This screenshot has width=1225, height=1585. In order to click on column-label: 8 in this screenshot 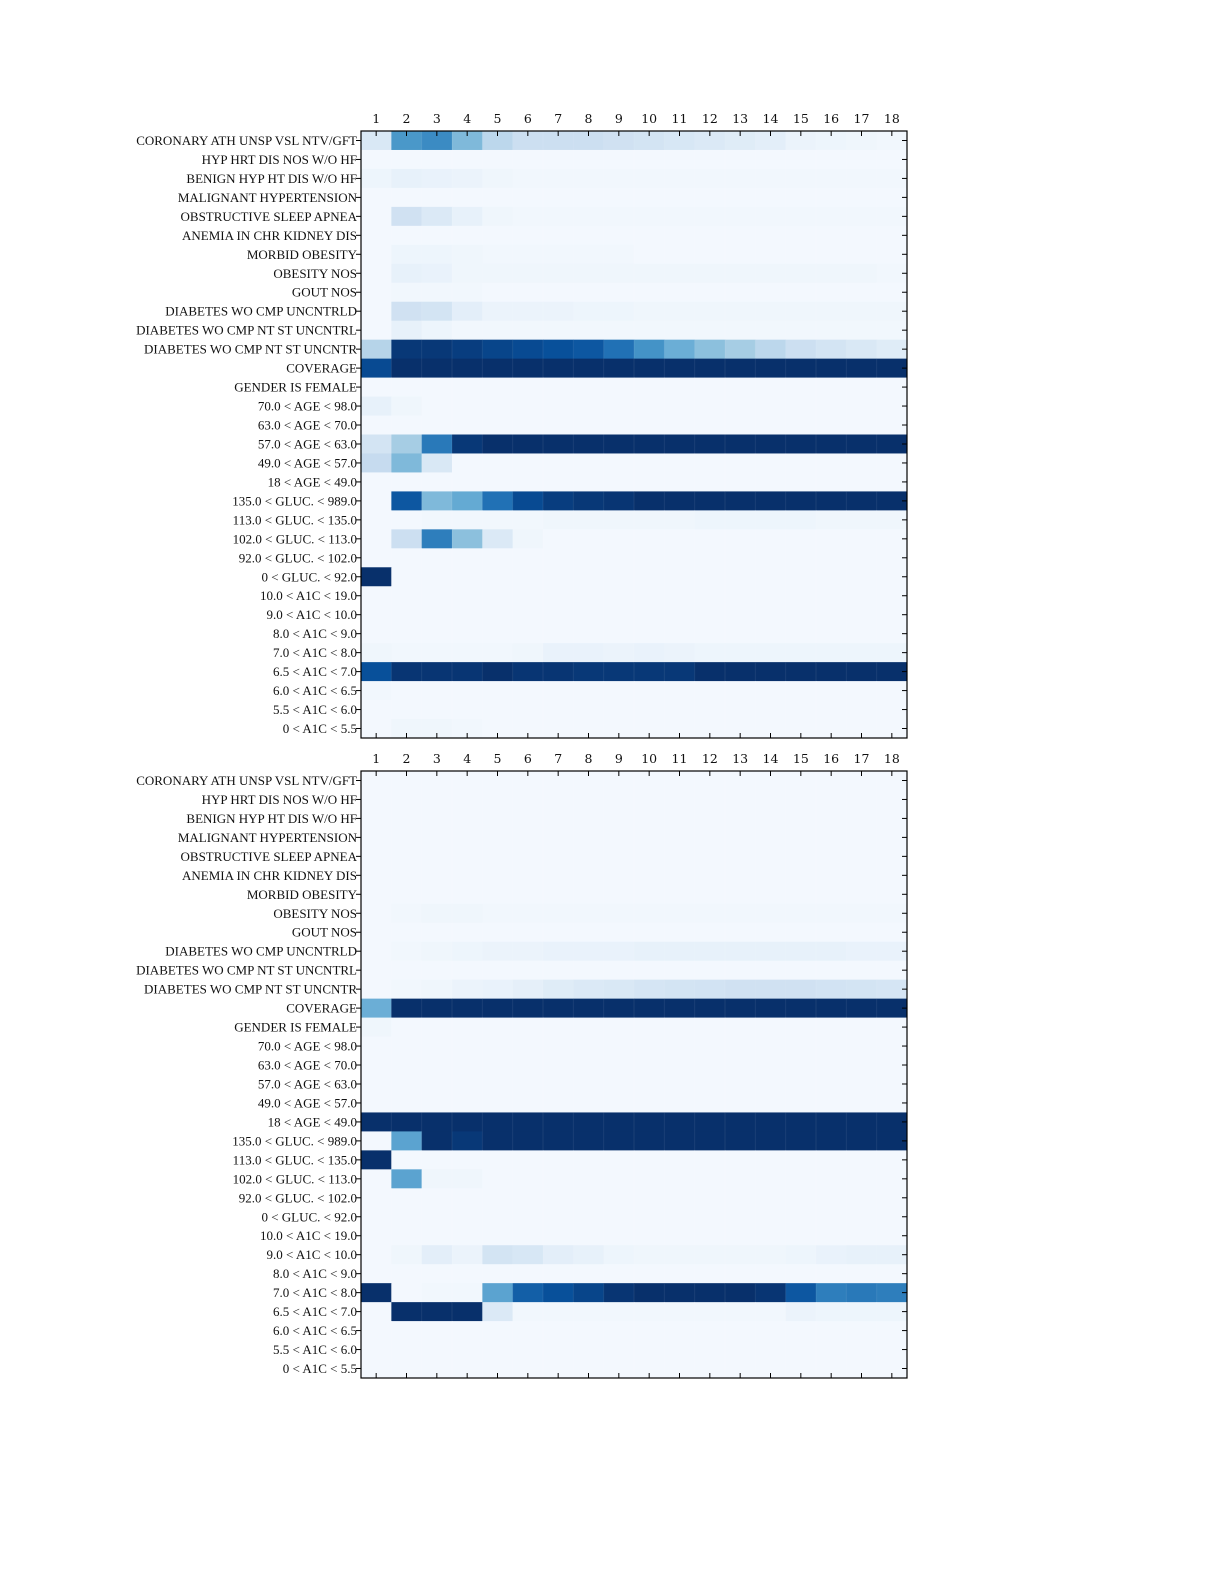, I will do `click(589, 118)`.